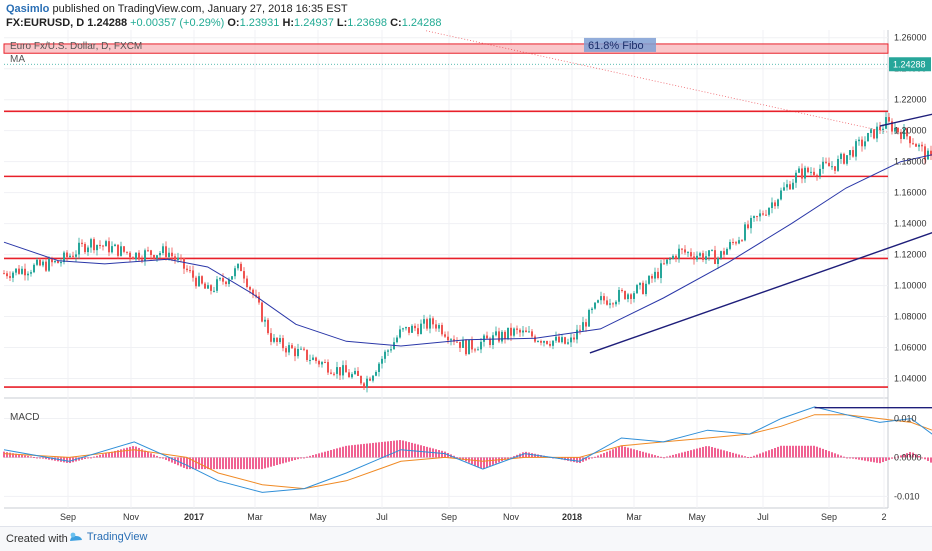 Image resolution: width=932 pixels, height=551 pixels. Describe the element at coordinates (107, 537) in the screenshot. I see `tradingview-brand: TradingView` at that location.